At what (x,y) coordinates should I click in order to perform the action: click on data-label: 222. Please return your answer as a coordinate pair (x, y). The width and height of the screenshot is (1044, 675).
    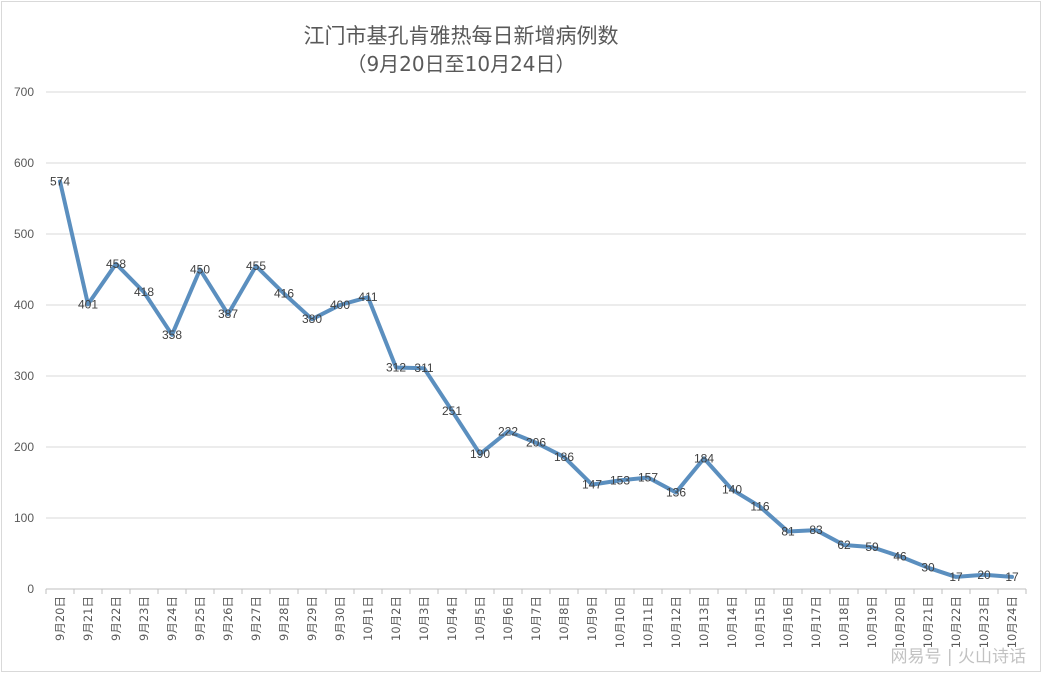
    Looking at the image, I should click on (508, 431).